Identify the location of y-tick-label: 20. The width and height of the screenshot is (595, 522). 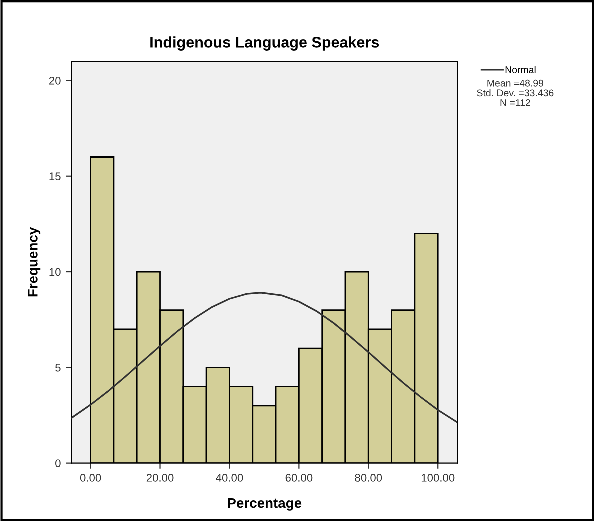
(55, 80).